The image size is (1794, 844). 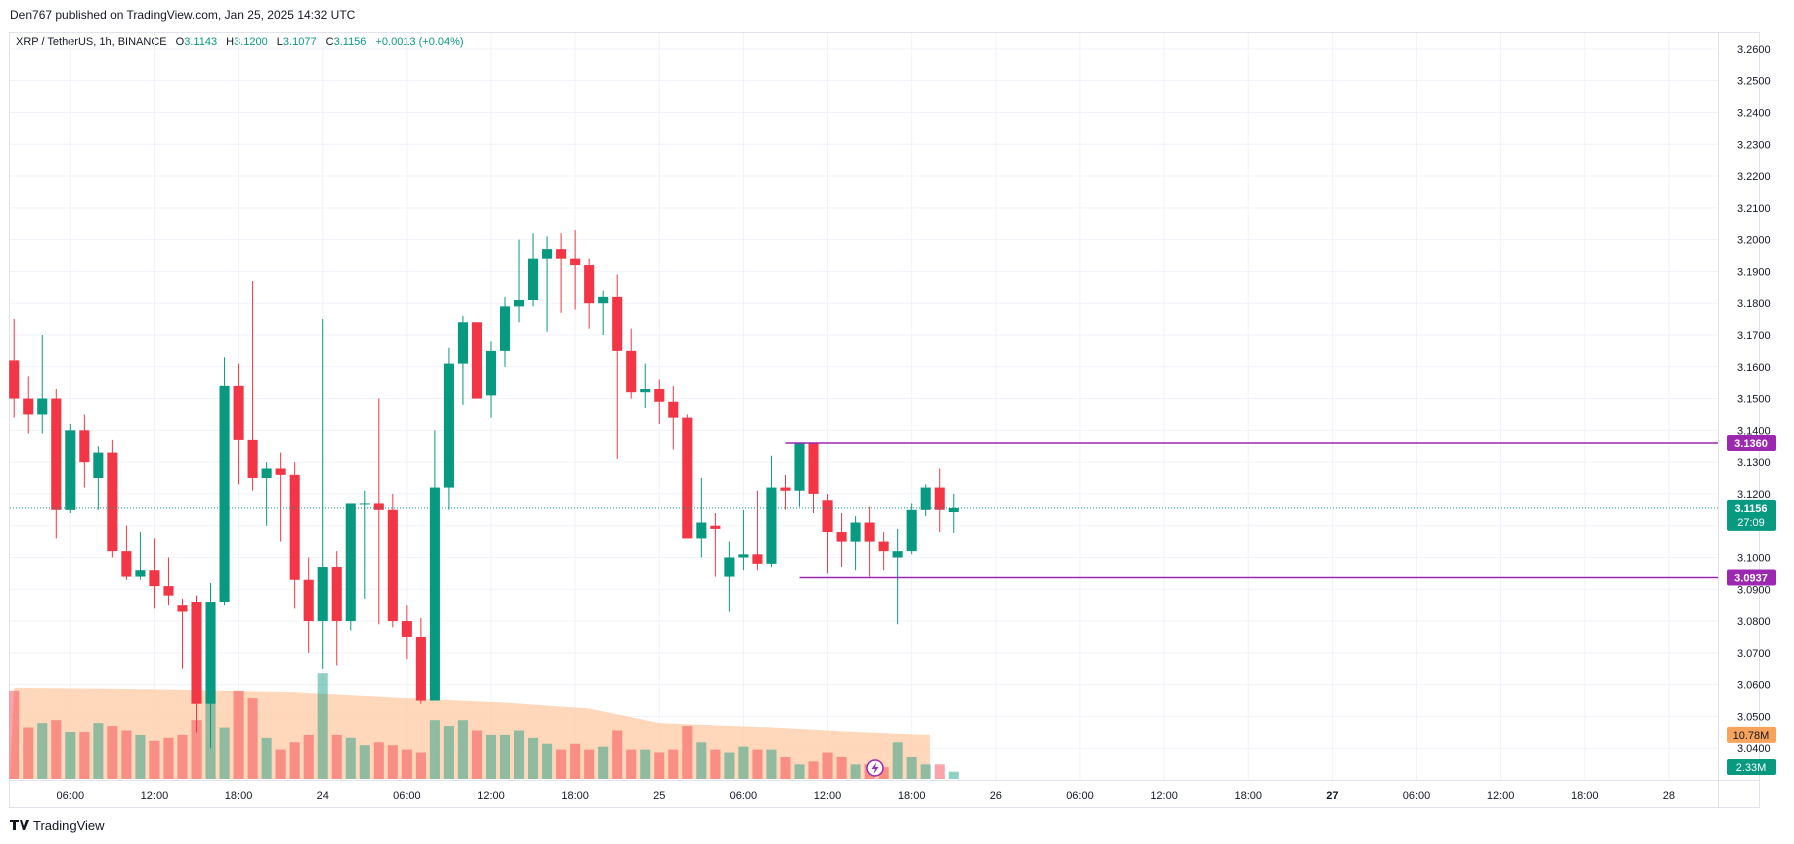 I want to click on volume-ma-badge, so click(x=1751, y=734).